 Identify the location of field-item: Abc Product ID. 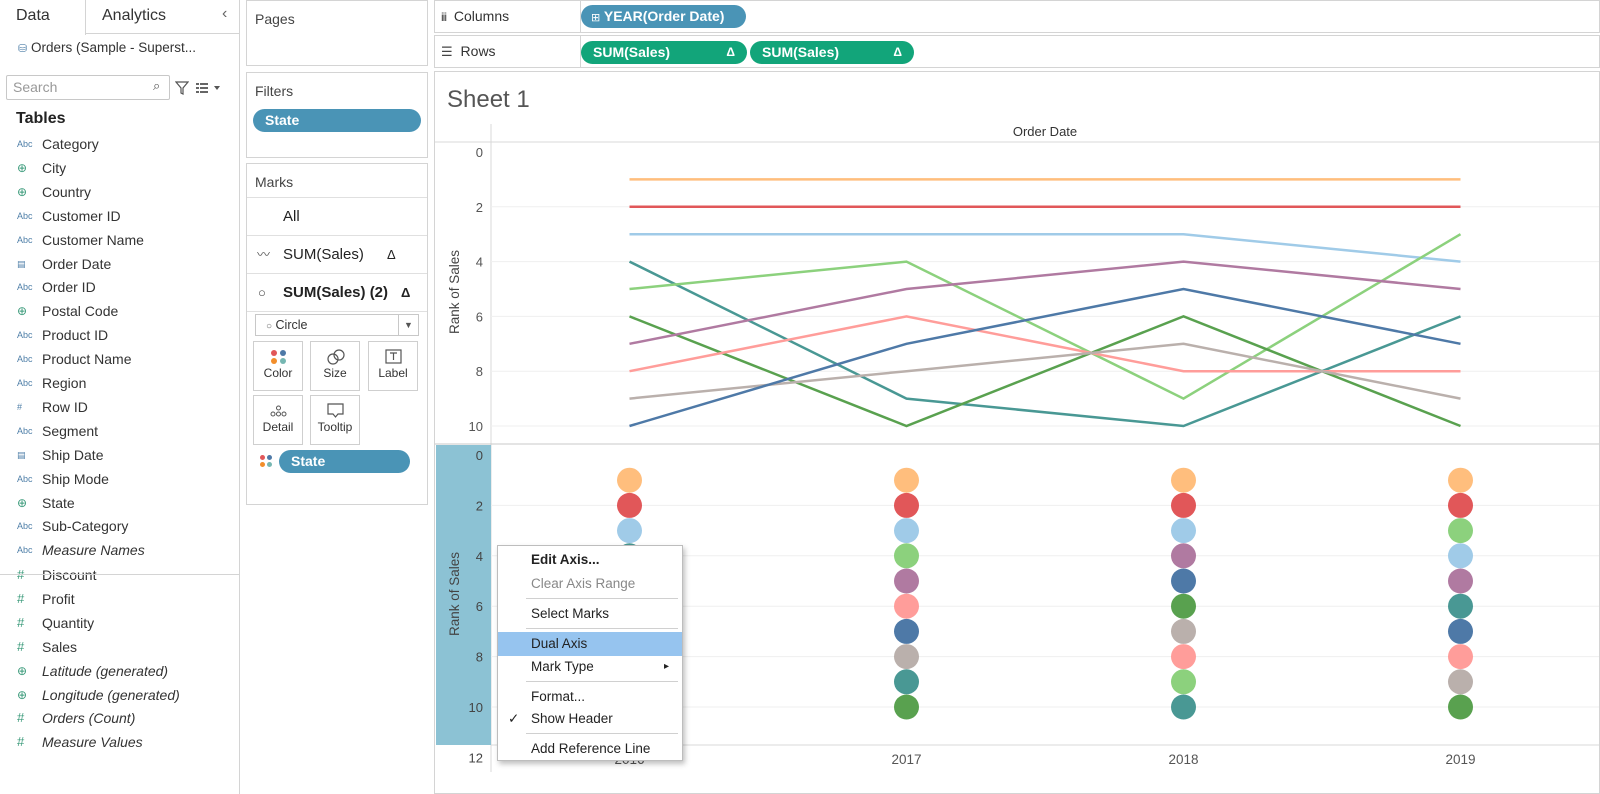
(119, 335).